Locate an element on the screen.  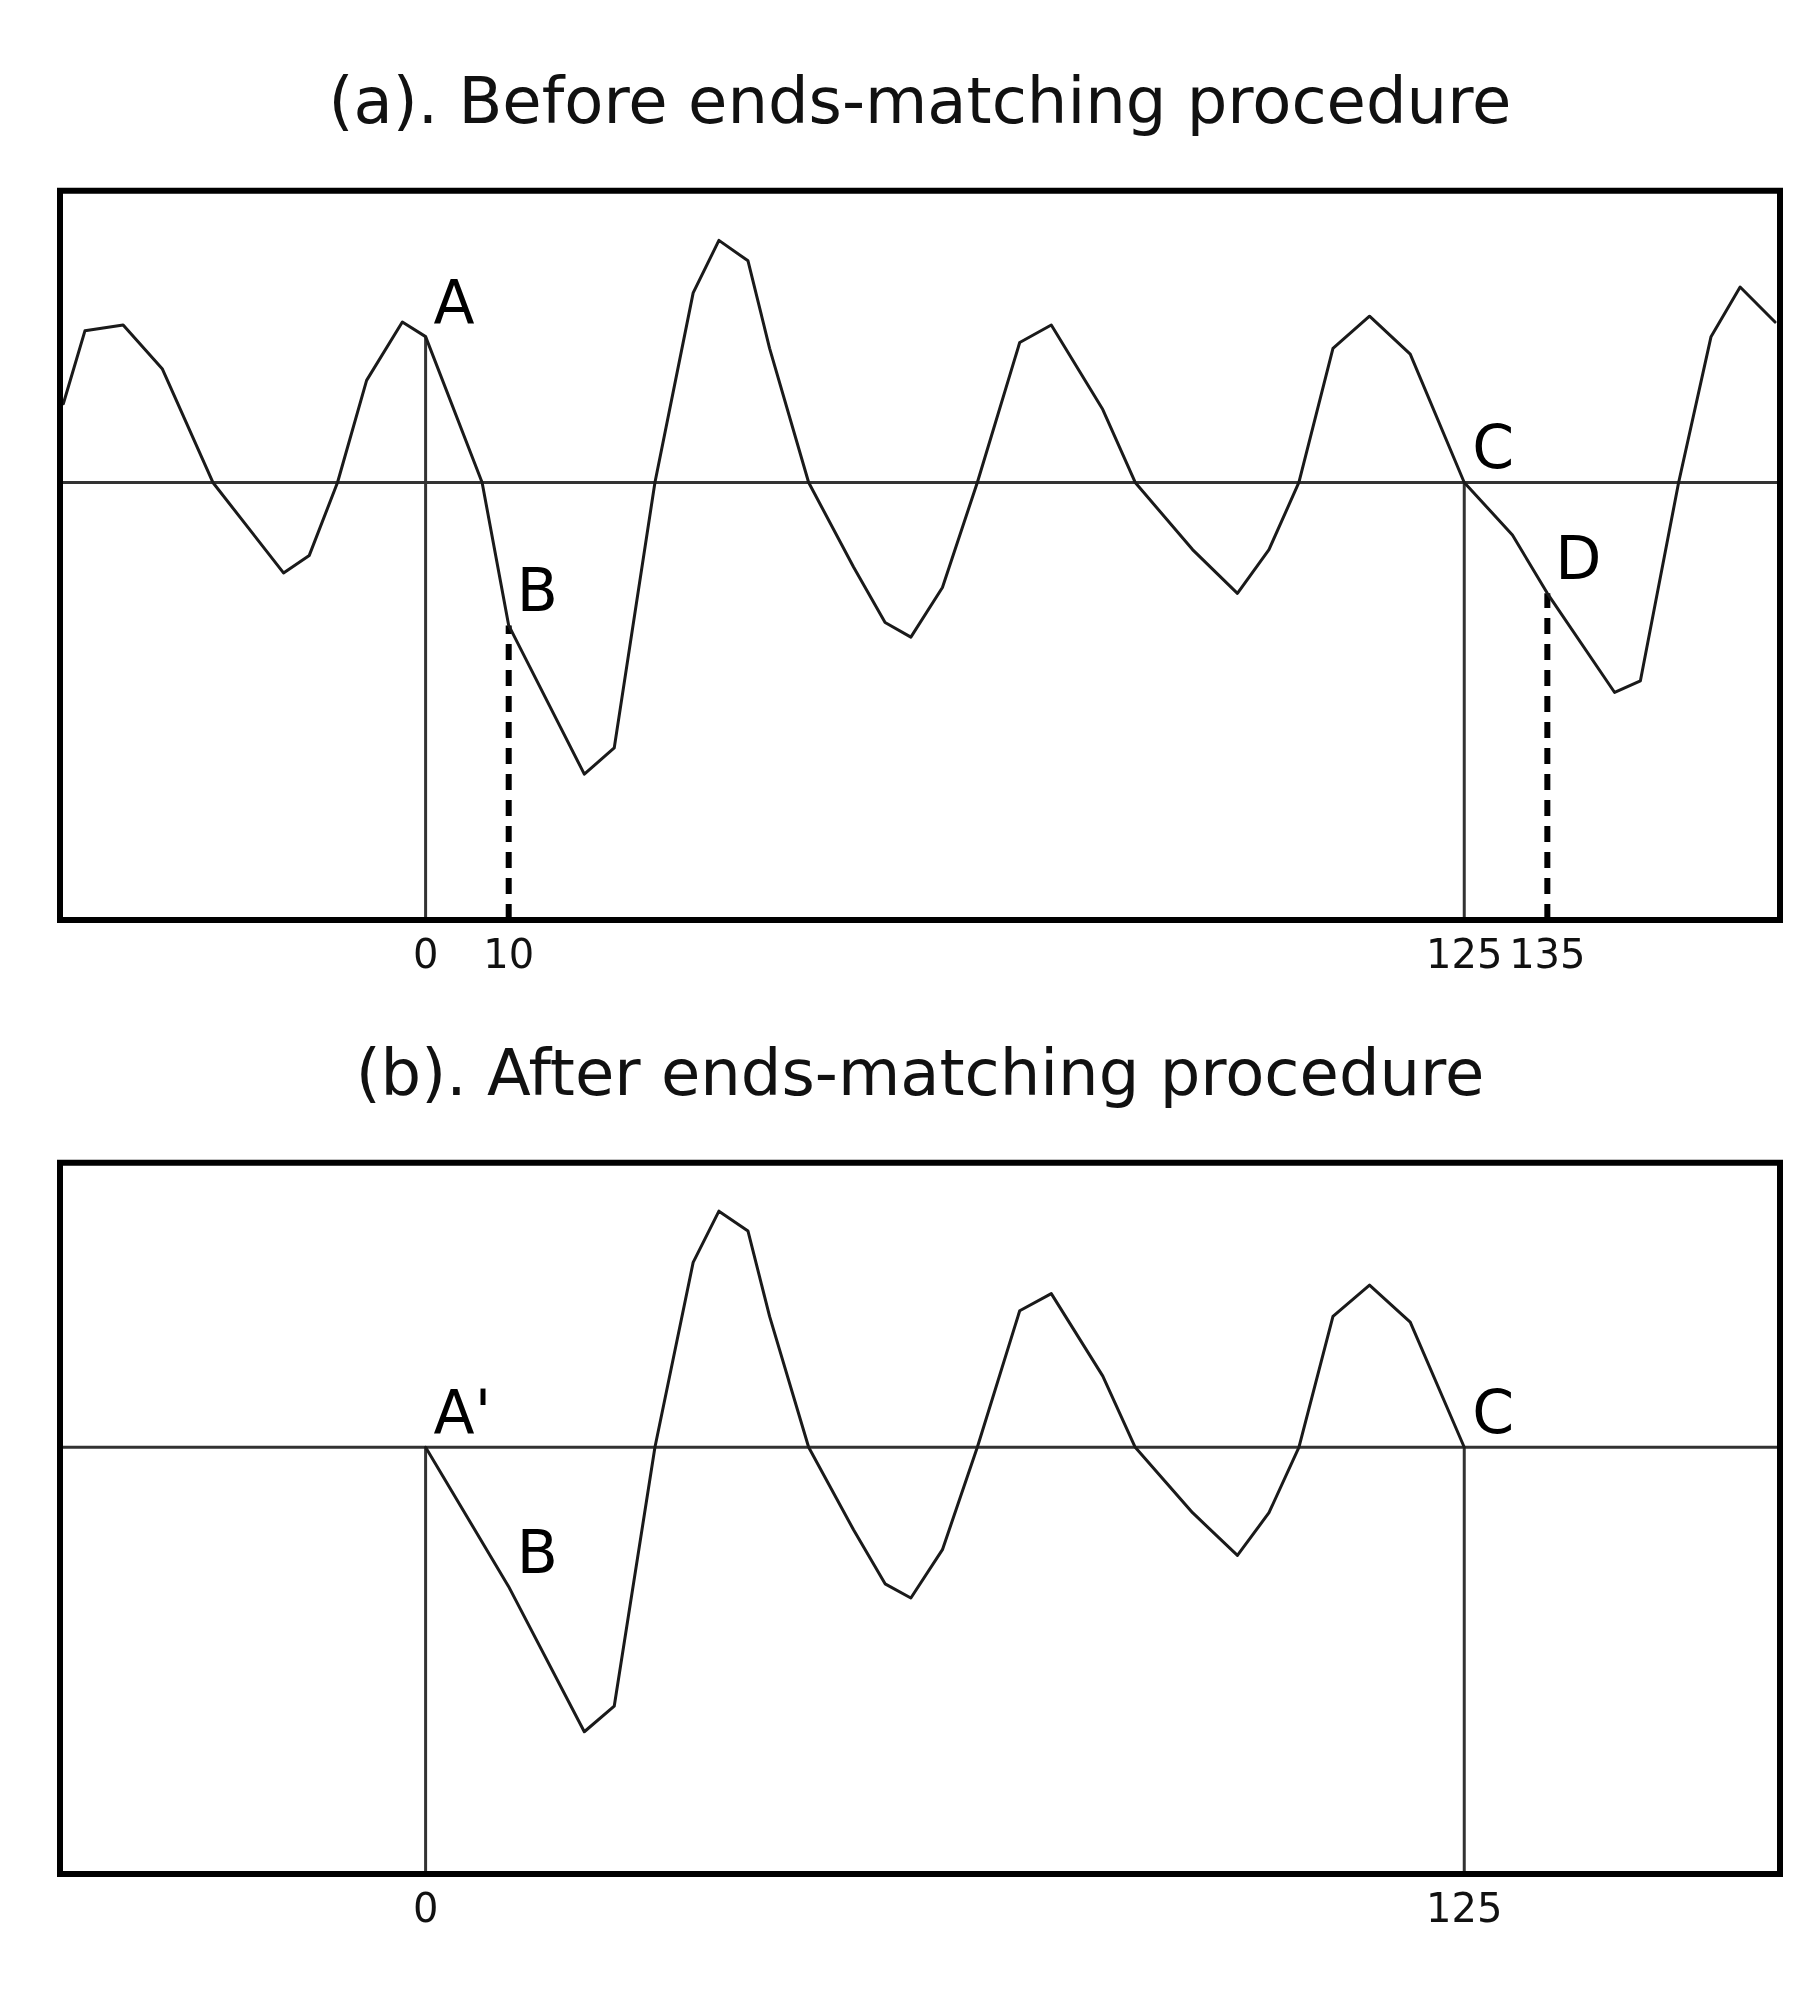
x-tick-label: 10 is located at coordinates (509, 954).